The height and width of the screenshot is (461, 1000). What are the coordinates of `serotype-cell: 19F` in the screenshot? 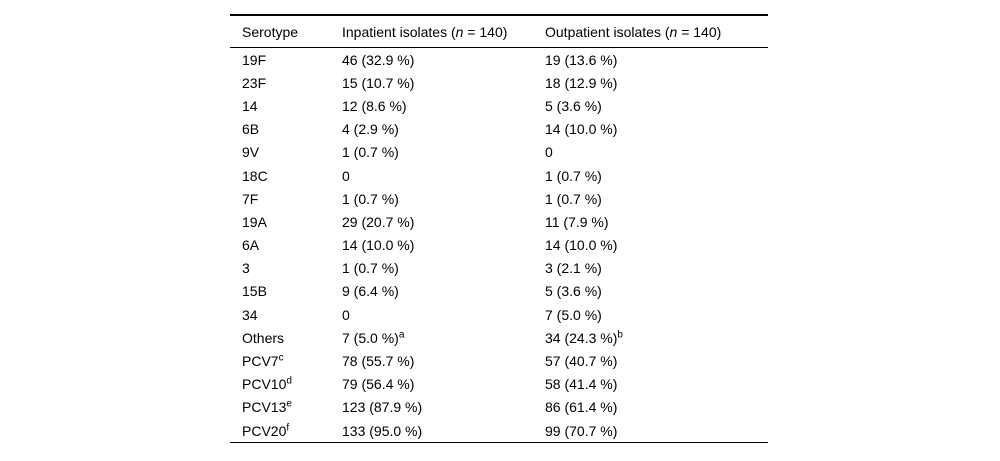 It's located at (254, 59).